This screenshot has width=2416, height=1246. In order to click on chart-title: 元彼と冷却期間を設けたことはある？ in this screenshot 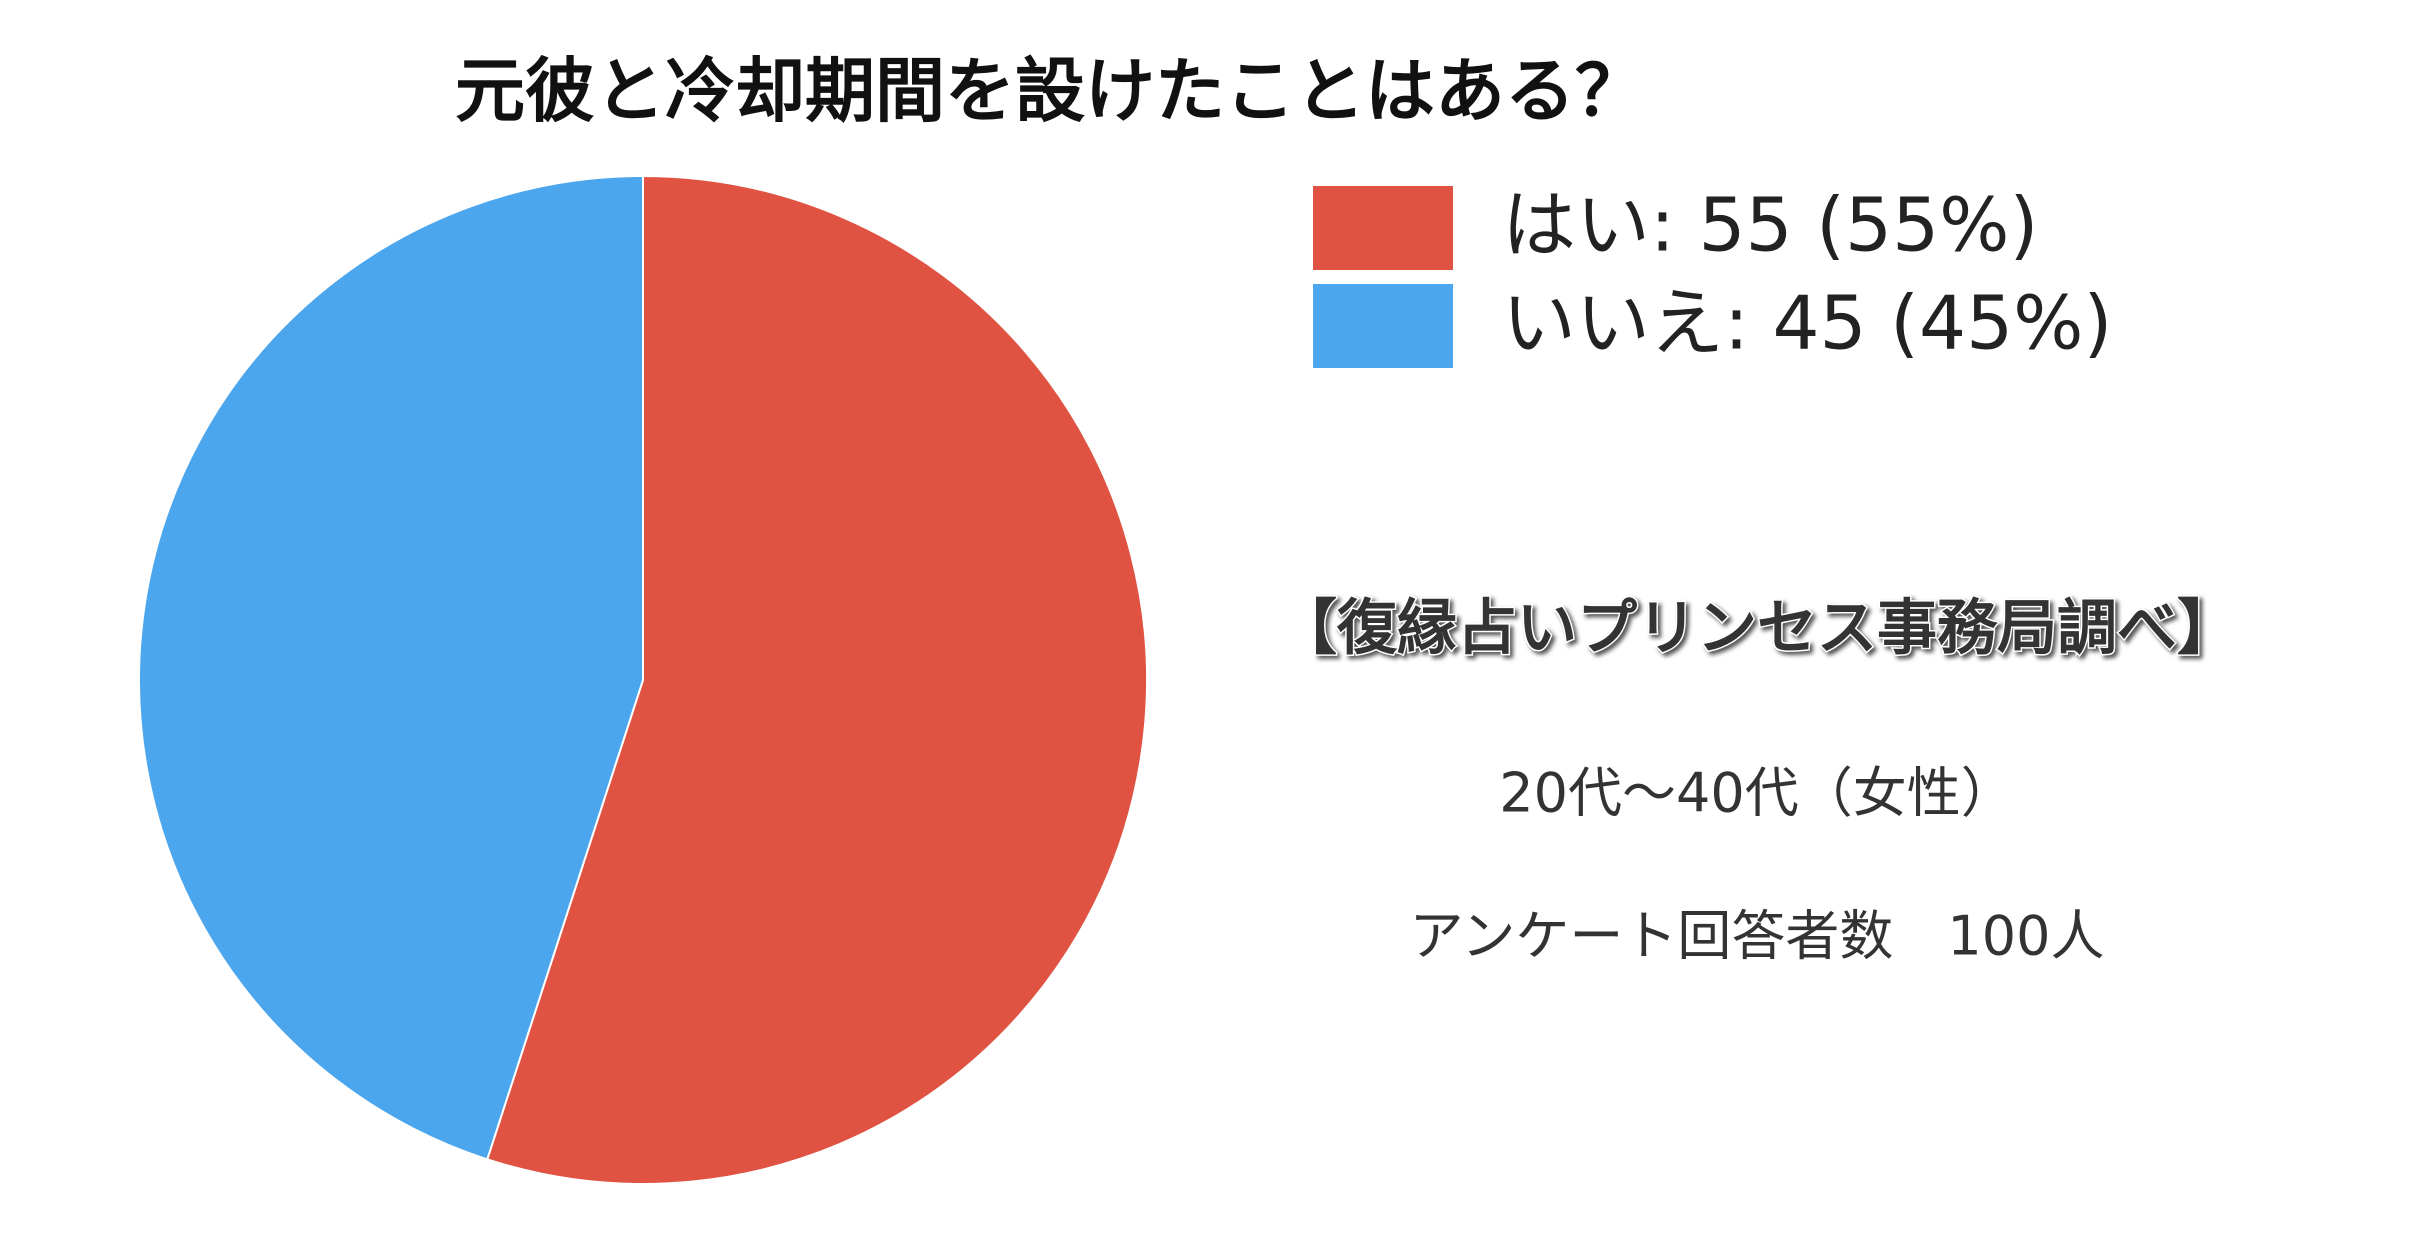, I will do `click(1050, 91)`.